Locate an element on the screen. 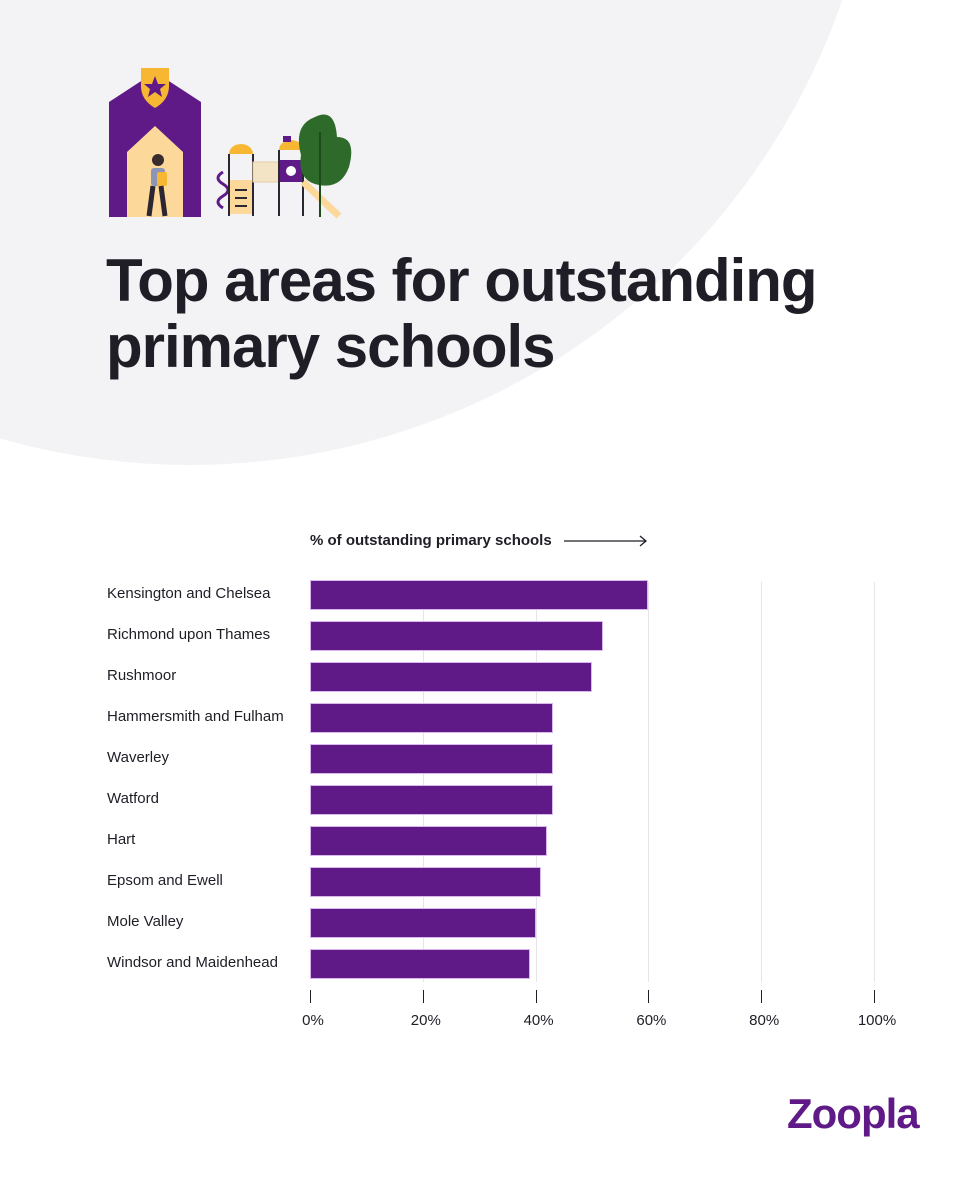  chart-row: Watford is located at coordinates (490, 799).